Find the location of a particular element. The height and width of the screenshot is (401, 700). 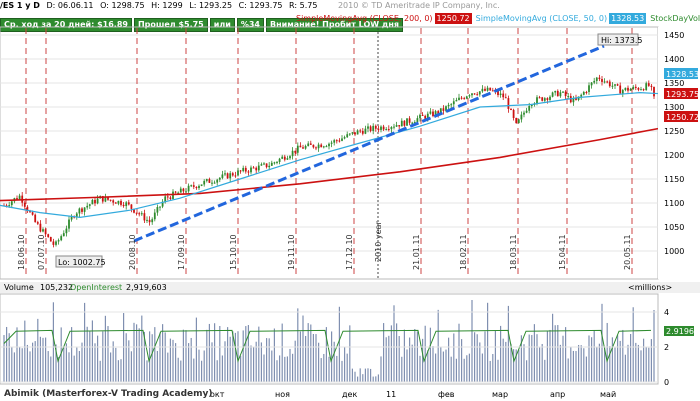

close-value: C: 1293.75 is located at coordinates (260, 5).